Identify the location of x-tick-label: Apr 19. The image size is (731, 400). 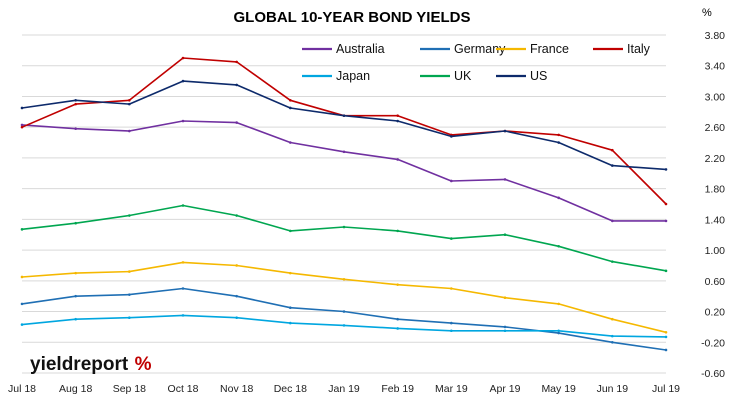
(505, 389).